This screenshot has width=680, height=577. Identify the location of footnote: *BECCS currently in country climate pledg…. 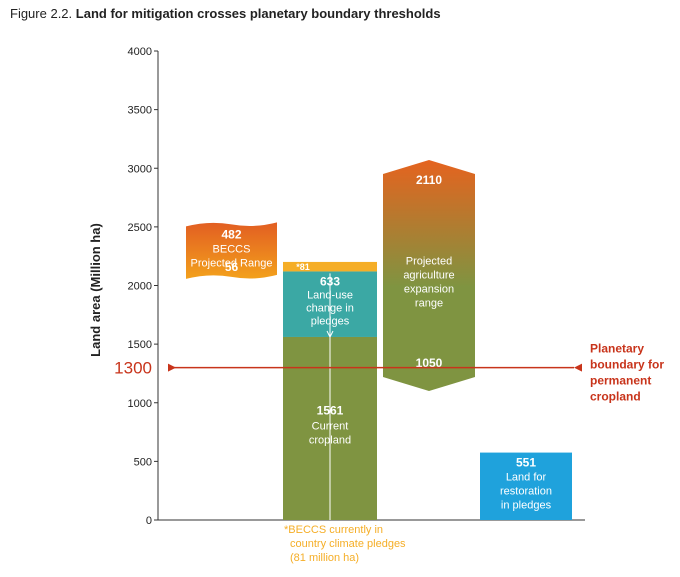
(345, 544).